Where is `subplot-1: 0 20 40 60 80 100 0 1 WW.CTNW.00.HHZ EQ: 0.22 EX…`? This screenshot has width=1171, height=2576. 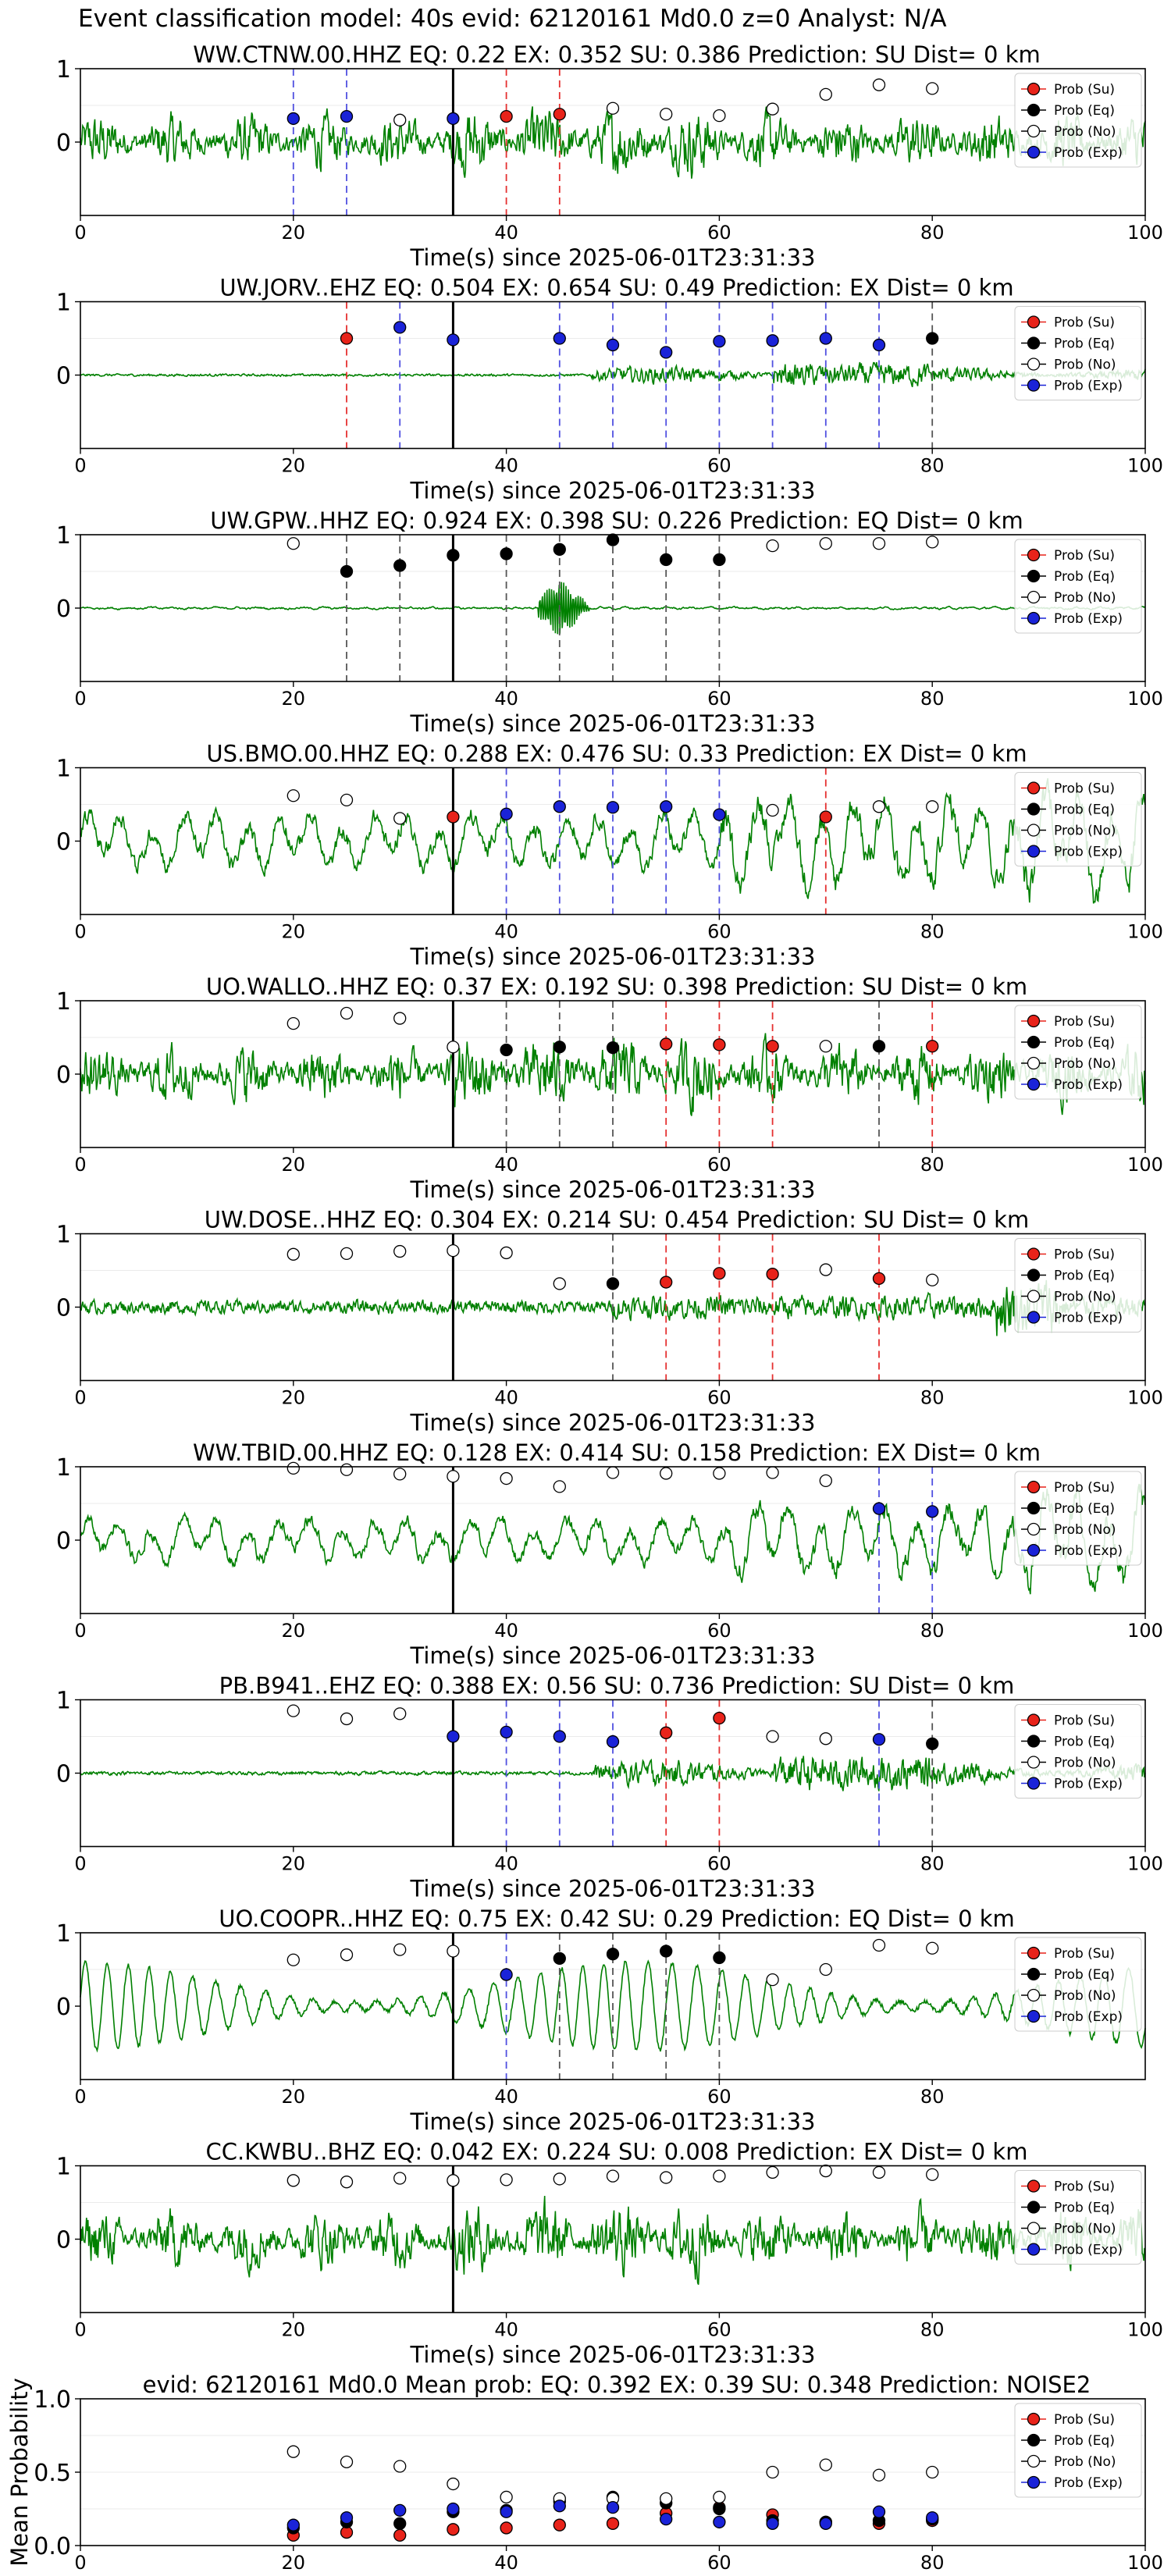
subplot-1: 0 20 40 60 80 100 0 1 WW.CTNW.00.HHZ EQ: 0.22 EX… is located at coordinates (609, 156).